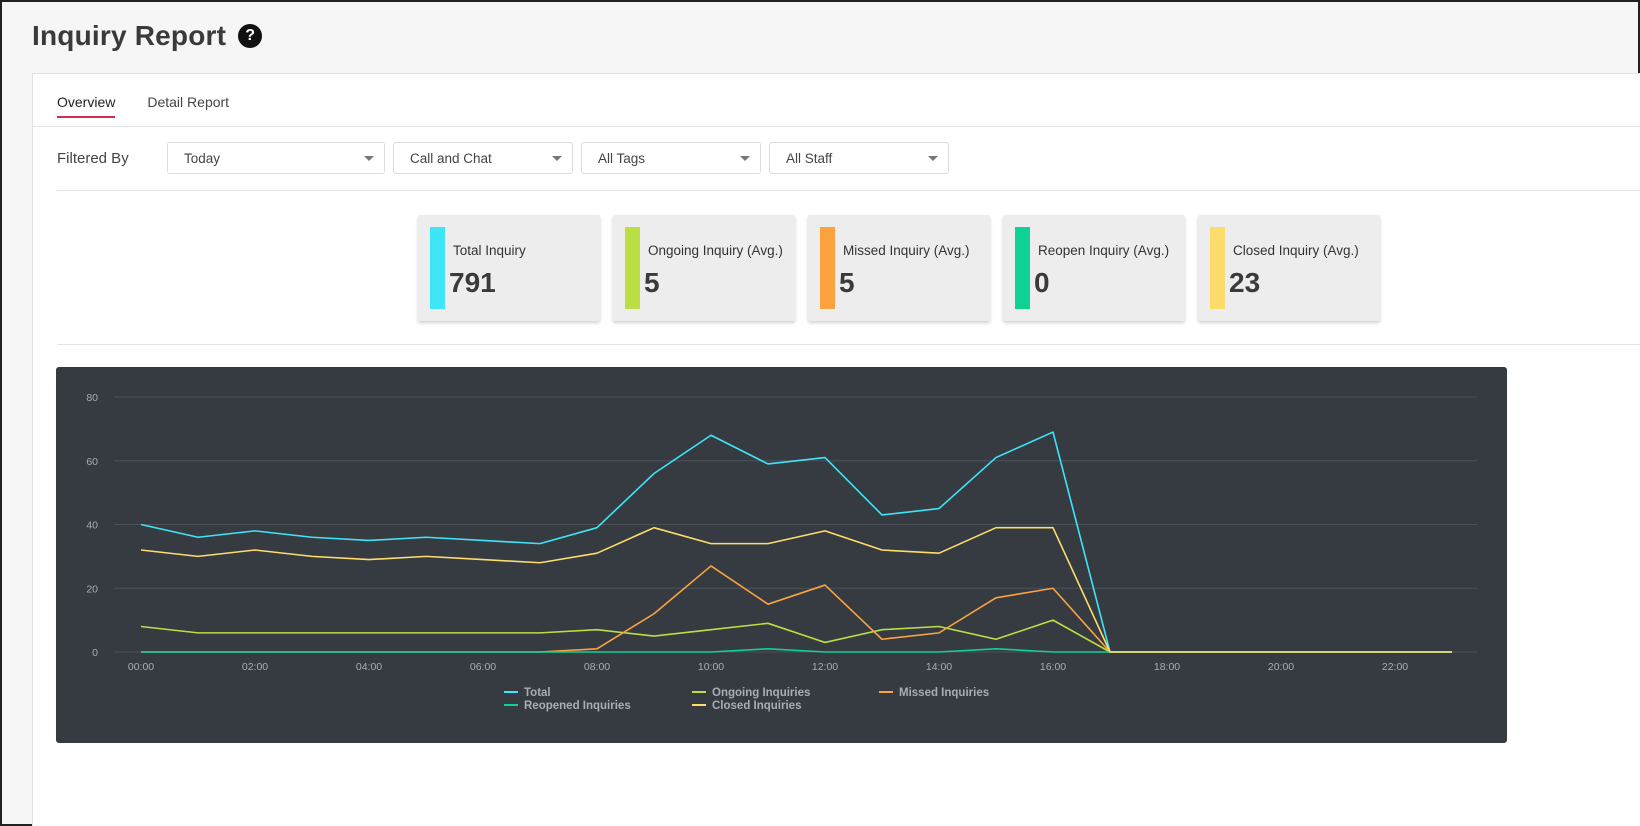  What do you see at coordinates (93, 158) in the screenshot?
I see `filter-label: Filtered By` at bounding box center [93, 158].